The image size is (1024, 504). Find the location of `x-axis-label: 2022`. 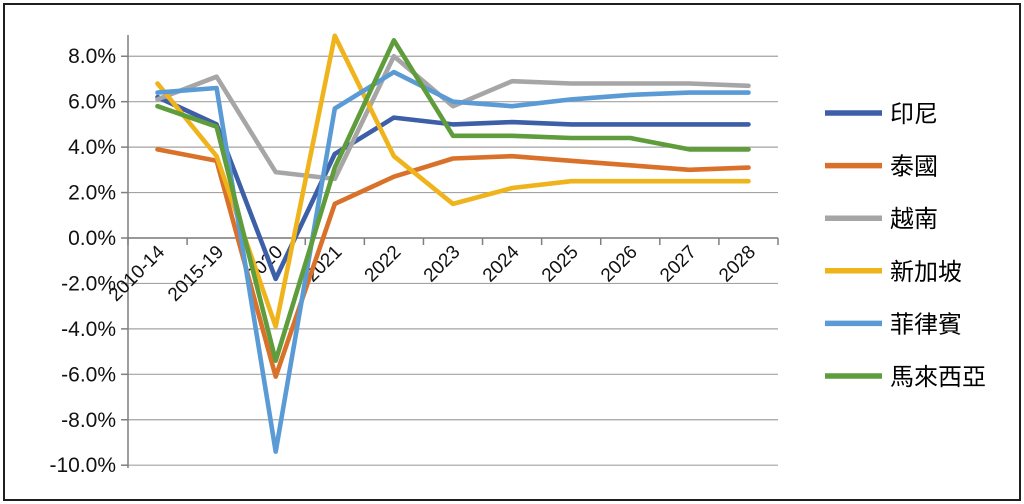

x-axis-label: 2022 is located at coordinates (383, 264).